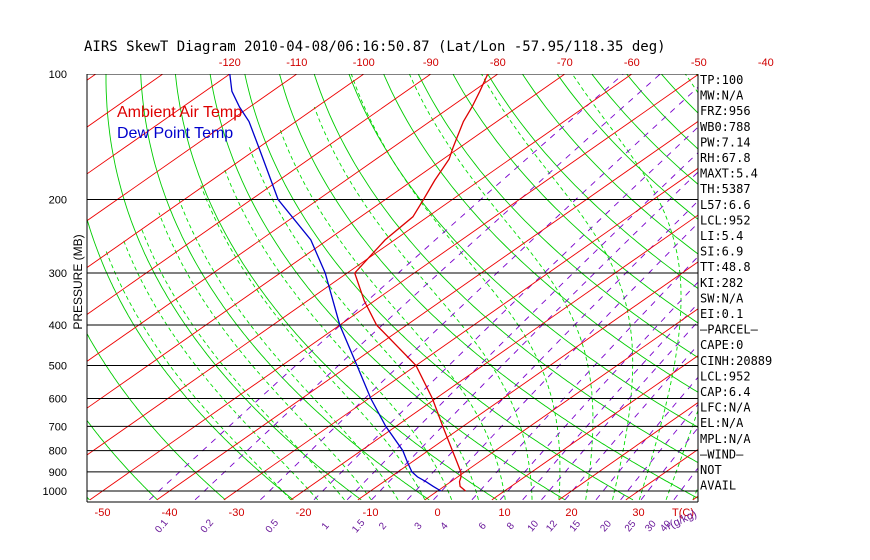 This screenshot has width=870, height=560. What do you see at coordinates (534, 526) in the screenshot?
I see `mixing-ratio-label: 10` at bounding box center [534, 526].